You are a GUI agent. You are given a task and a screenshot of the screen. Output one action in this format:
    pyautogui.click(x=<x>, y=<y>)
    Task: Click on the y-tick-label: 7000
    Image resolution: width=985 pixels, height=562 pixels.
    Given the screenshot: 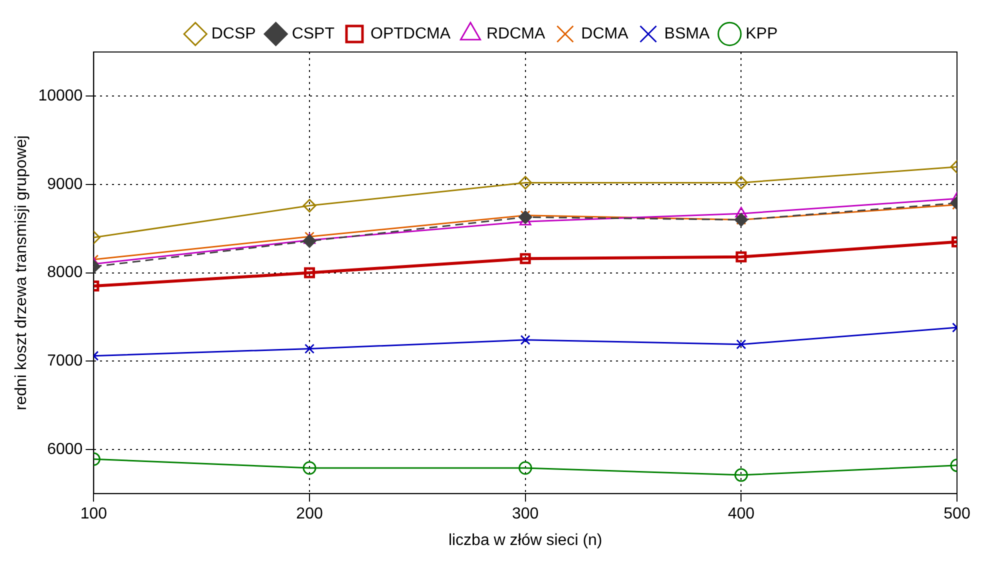 What is the action you would take?
    pyautogui.click(x=65, y=361)
    